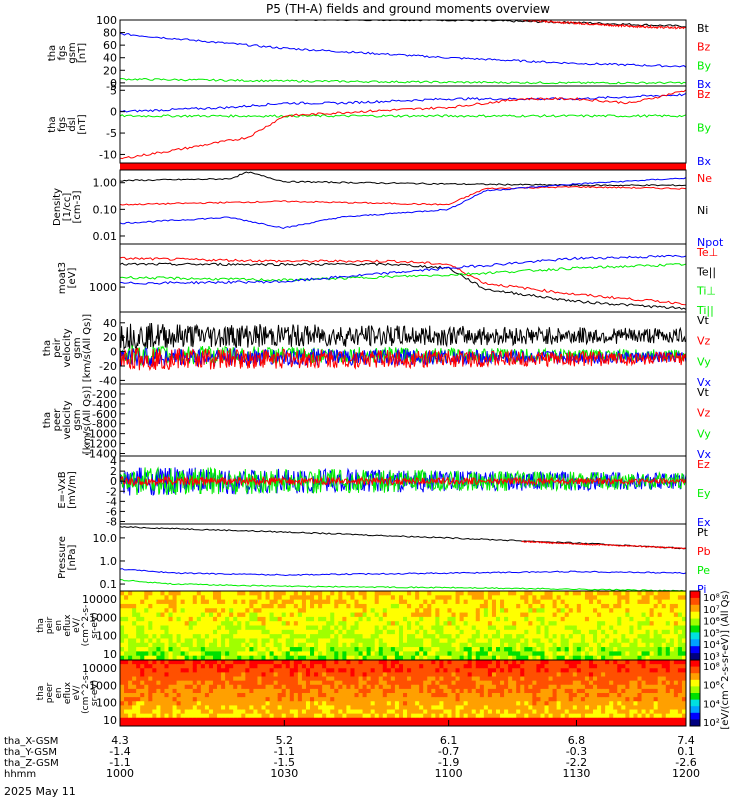  I want to click on colorbar-tick-peir_en: 10⁷, so click(711, 610).